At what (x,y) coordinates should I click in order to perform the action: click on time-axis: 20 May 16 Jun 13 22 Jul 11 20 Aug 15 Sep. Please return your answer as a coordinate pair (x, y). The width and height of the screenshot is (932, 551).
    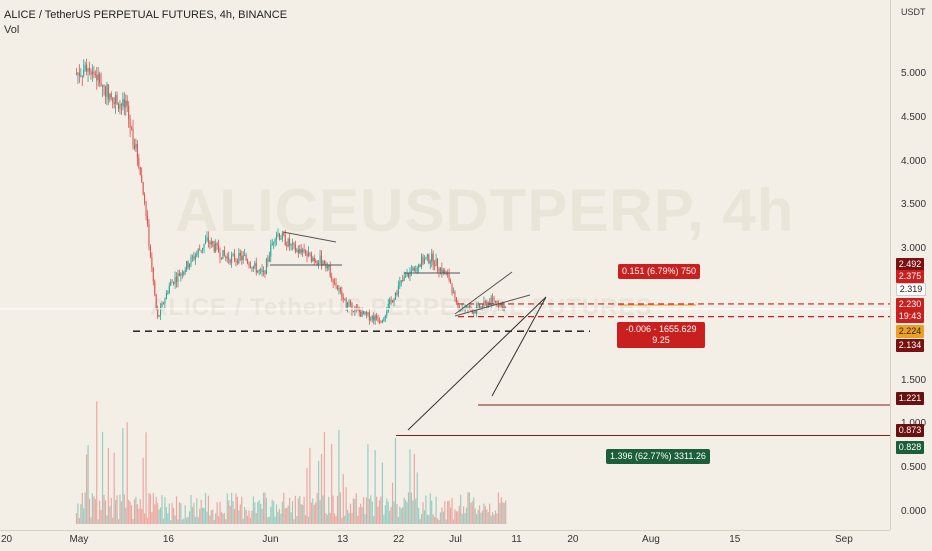
    Looking at the image, I should click on (445, 540).